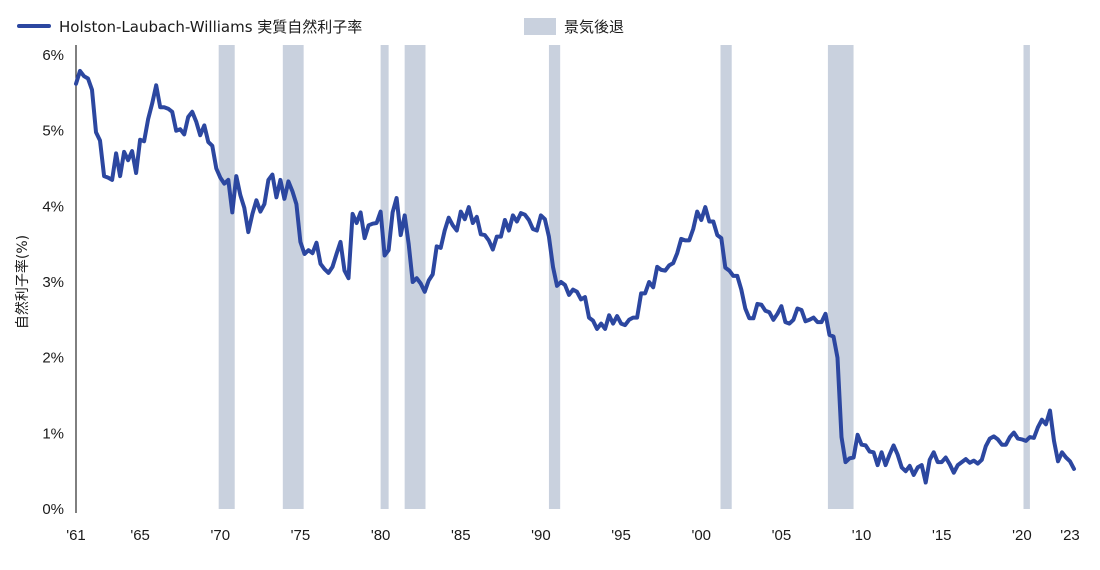 This screenshot has height=570, width=1100. Describe the element at coordinates (1022, 535) in the screenshot. I see `x-tick-label: '20` at that location.